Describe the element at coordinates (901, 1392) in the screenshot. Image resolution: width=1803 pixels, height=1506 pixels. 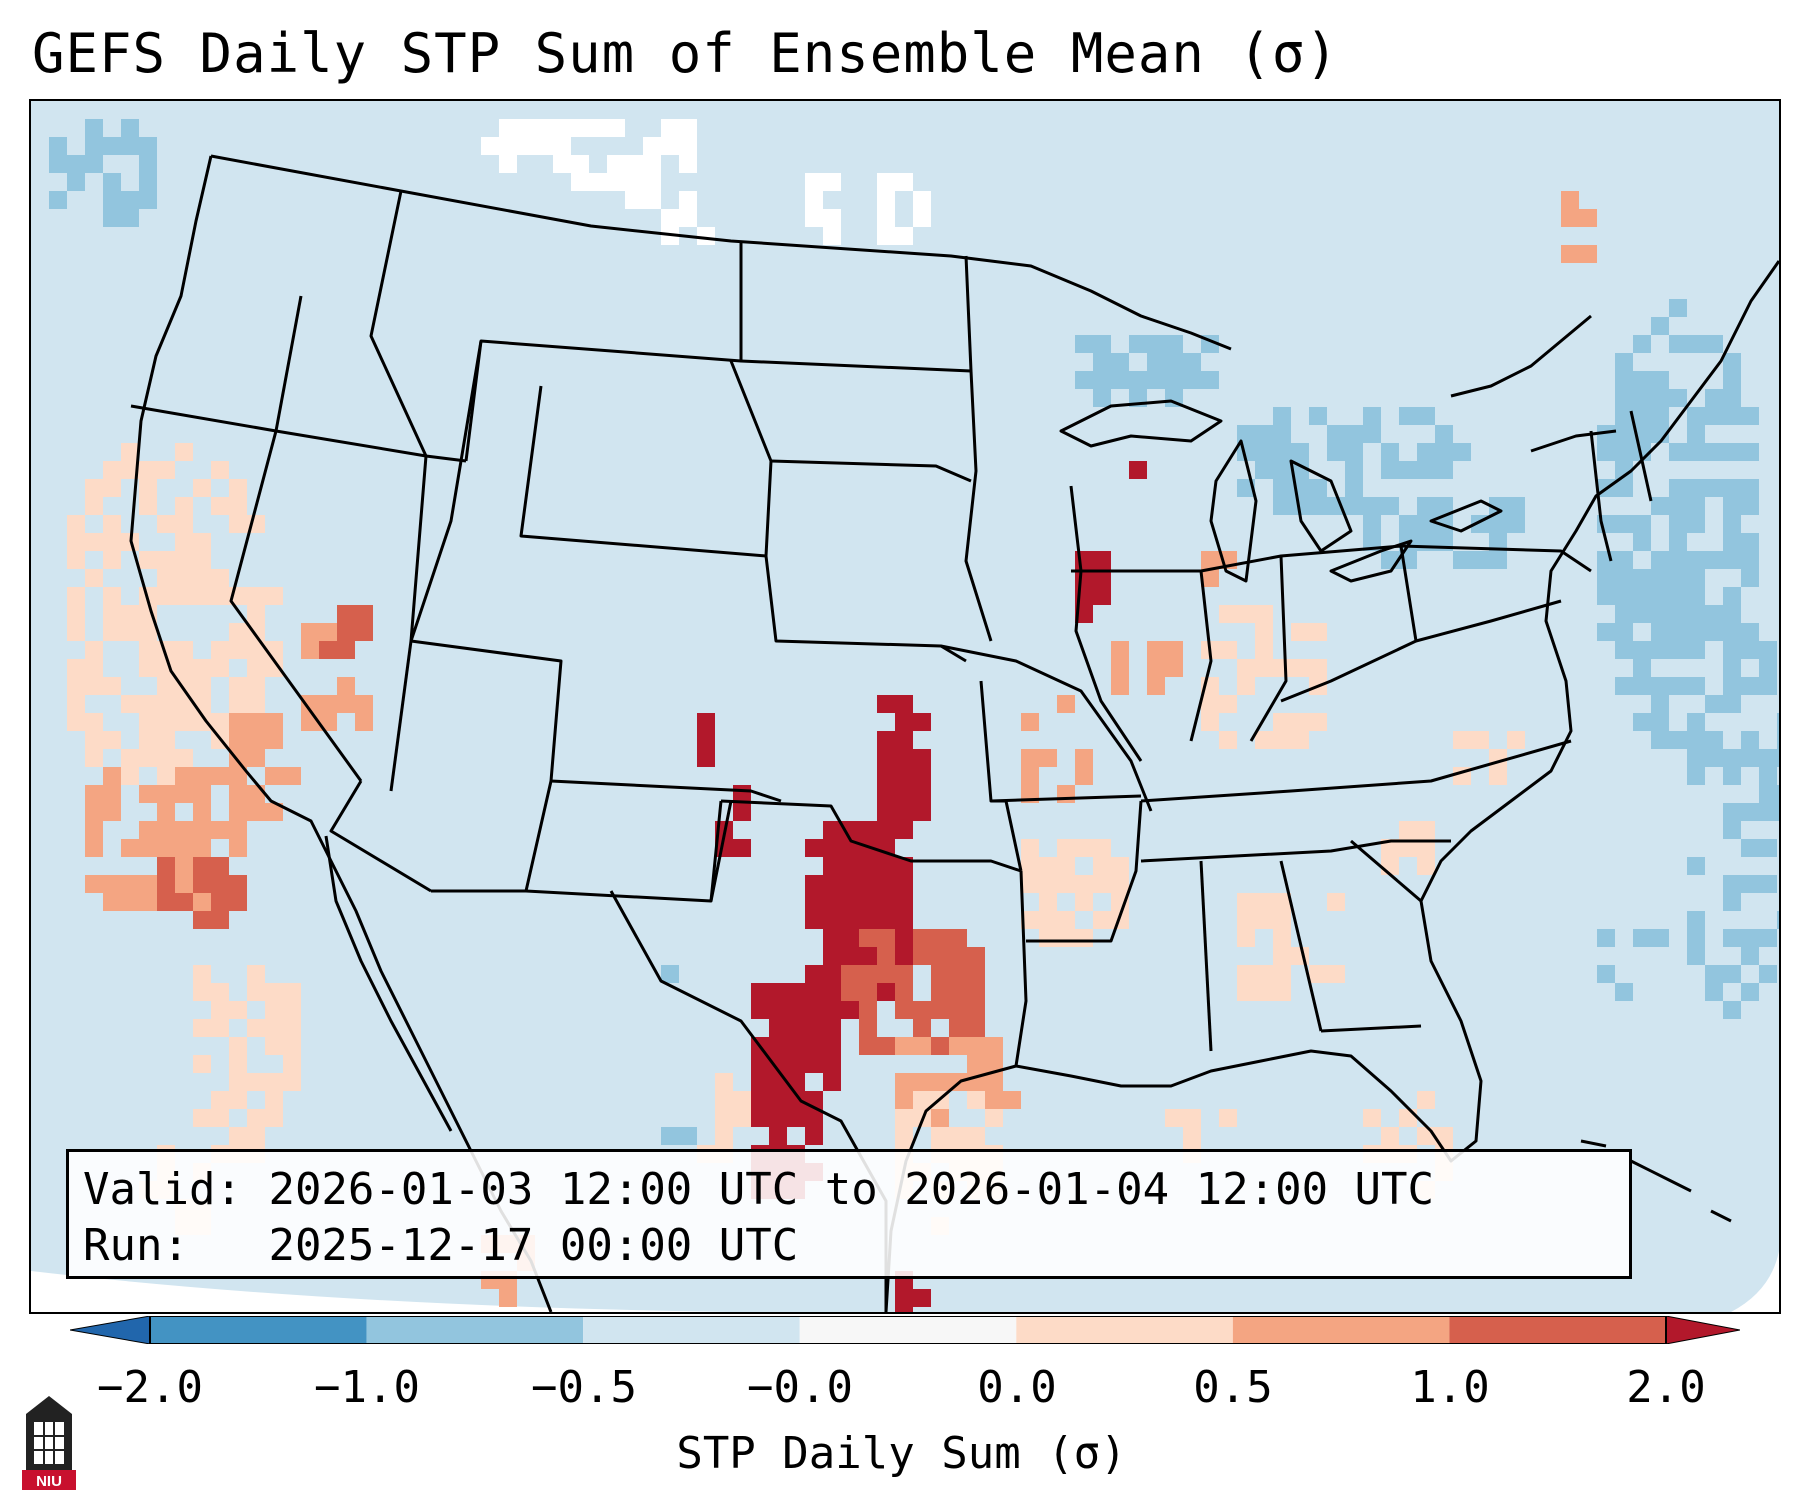
I see `colorbar-ticks: −2.0 −1.0 −0.5 −0.0 0.0 0.5 1.0 2.0` at that location.